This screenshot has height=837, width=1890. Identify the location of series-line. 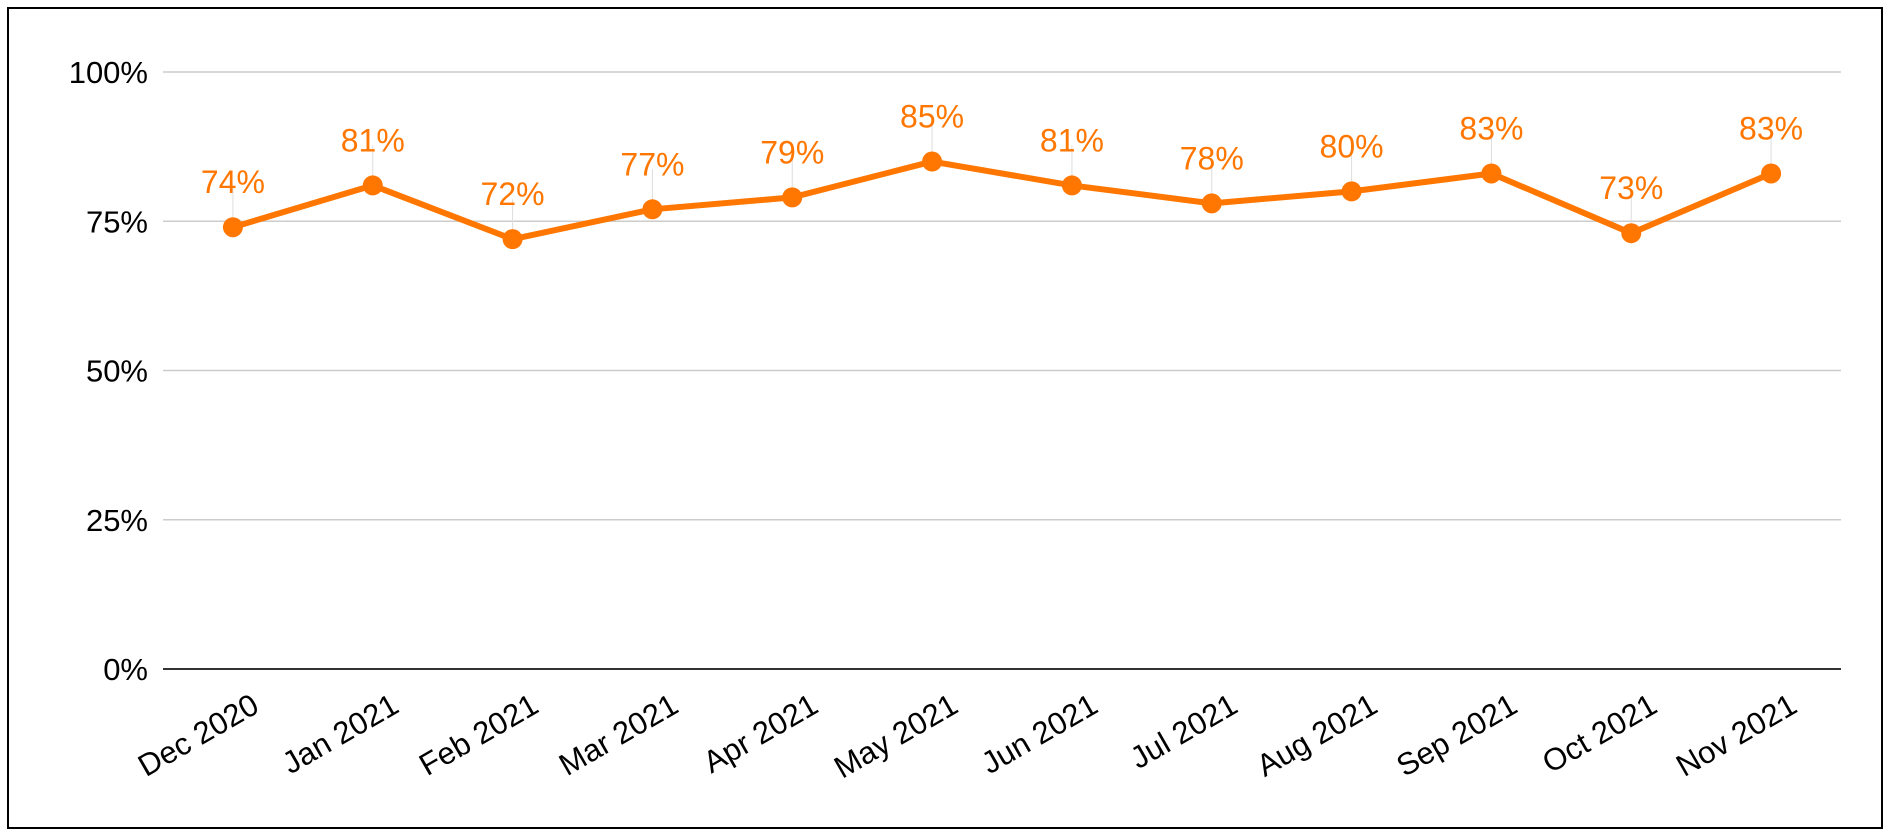
(1002, 200).